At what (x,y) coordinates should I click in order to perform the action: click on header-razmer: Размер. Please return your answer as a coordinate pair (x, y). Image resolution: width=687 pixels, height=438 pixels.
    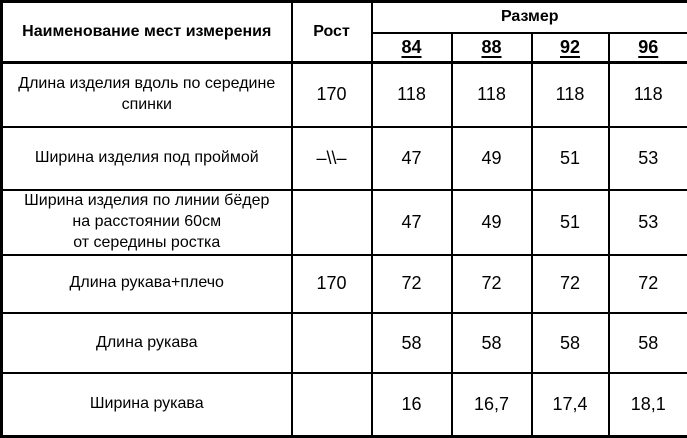
    Looking at the image, I should click on (528, 17).